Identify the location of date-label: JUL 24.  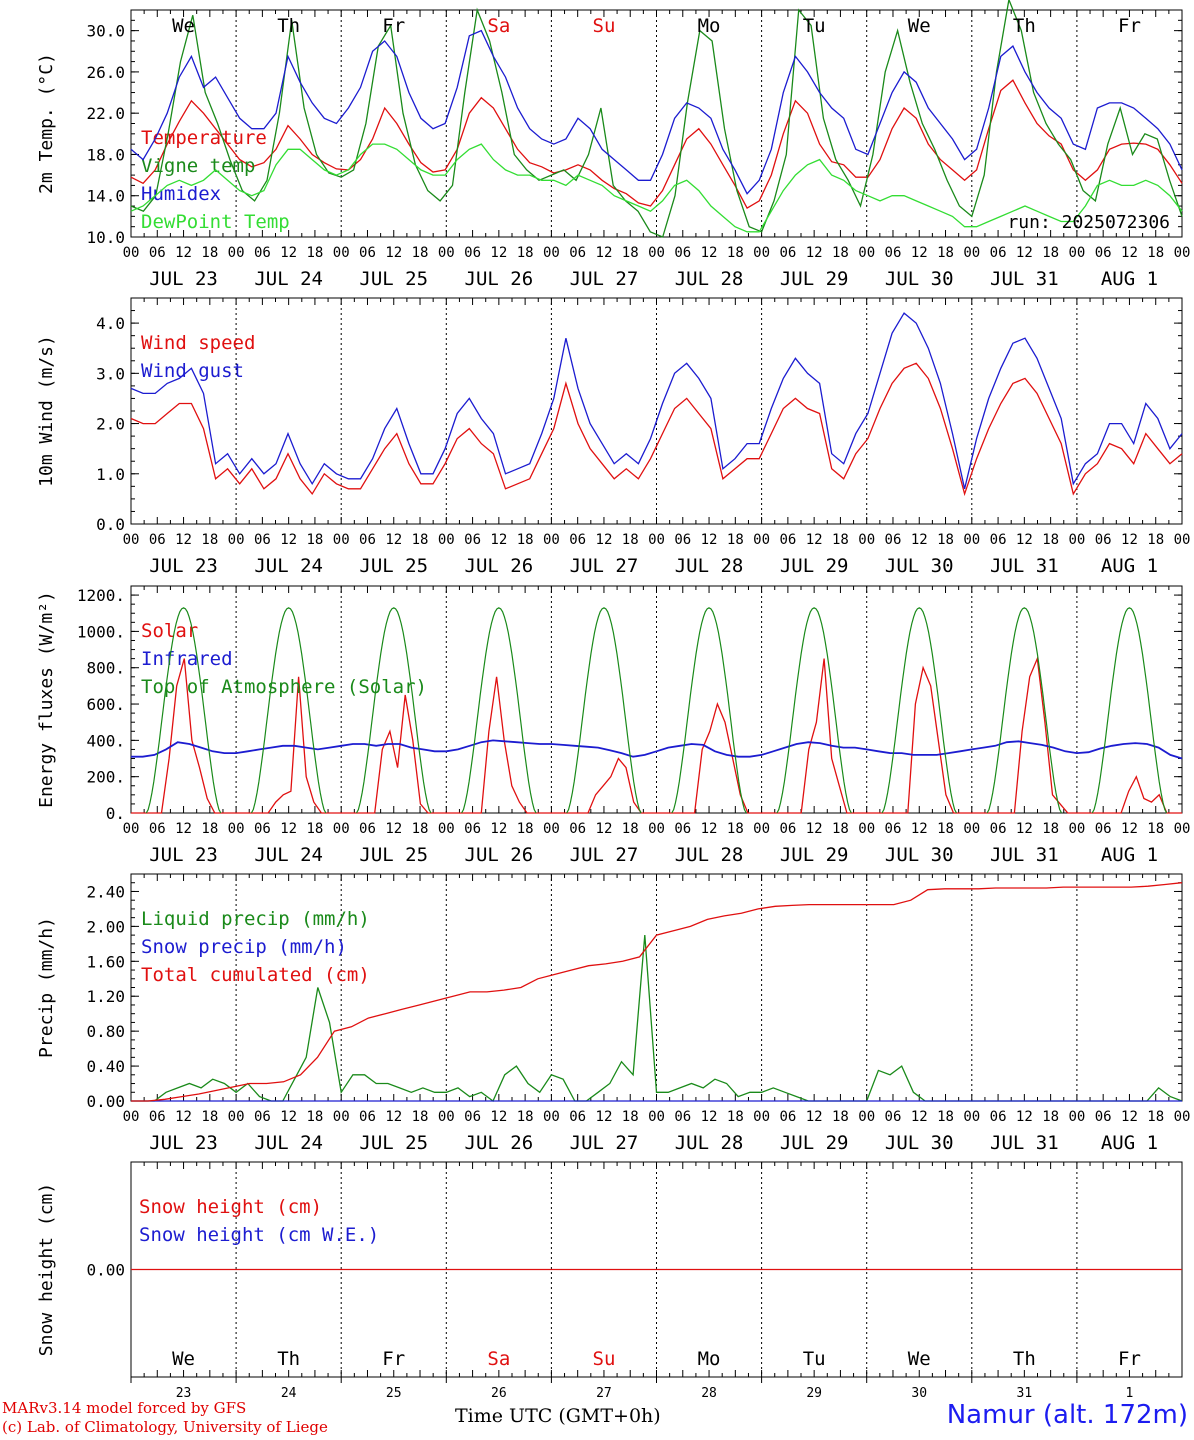
(288, 1143).